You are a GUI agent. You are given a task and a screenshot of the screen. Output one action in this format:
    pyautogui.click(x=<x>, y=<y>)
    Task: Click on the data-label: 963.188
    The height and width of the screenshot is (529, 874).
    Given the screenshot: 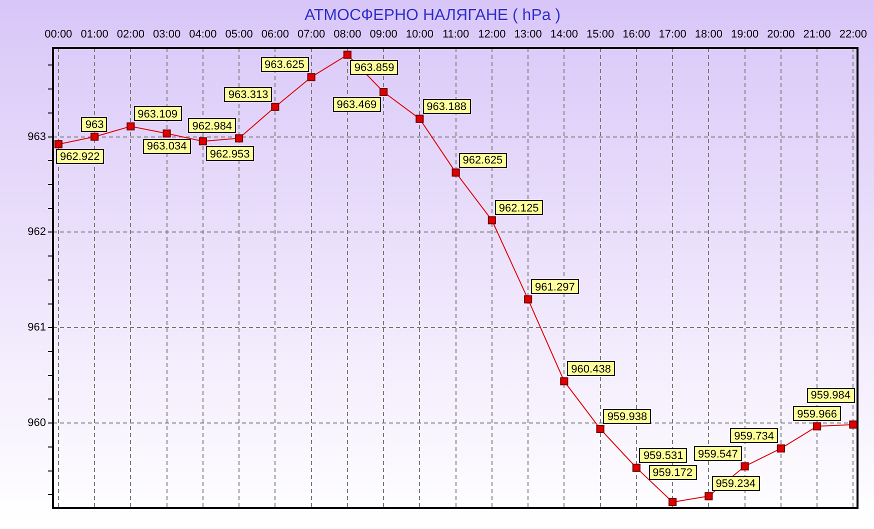 What is the action you would take?
    pyautogui.click(x=446, y=106)
    